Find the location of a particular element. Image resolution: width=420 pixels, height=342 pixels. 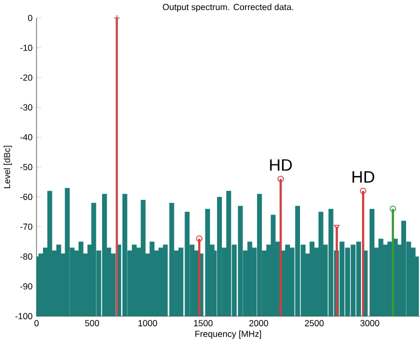

x-tick-label: 0 is located at coordinates (36, 323).